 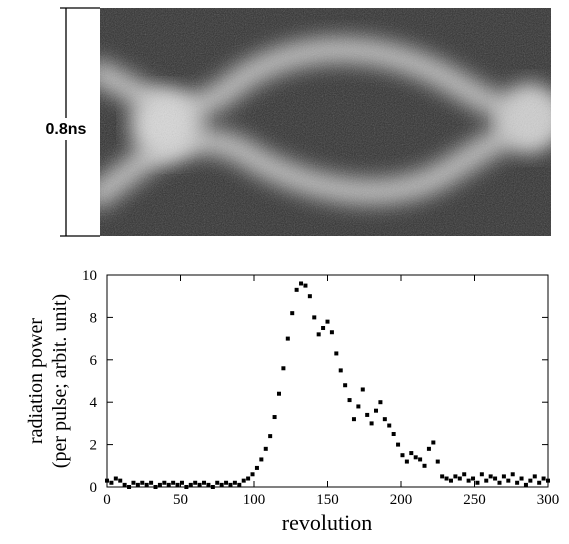 I want to click on x-tick-label: 50, so click(x=180, y=500).